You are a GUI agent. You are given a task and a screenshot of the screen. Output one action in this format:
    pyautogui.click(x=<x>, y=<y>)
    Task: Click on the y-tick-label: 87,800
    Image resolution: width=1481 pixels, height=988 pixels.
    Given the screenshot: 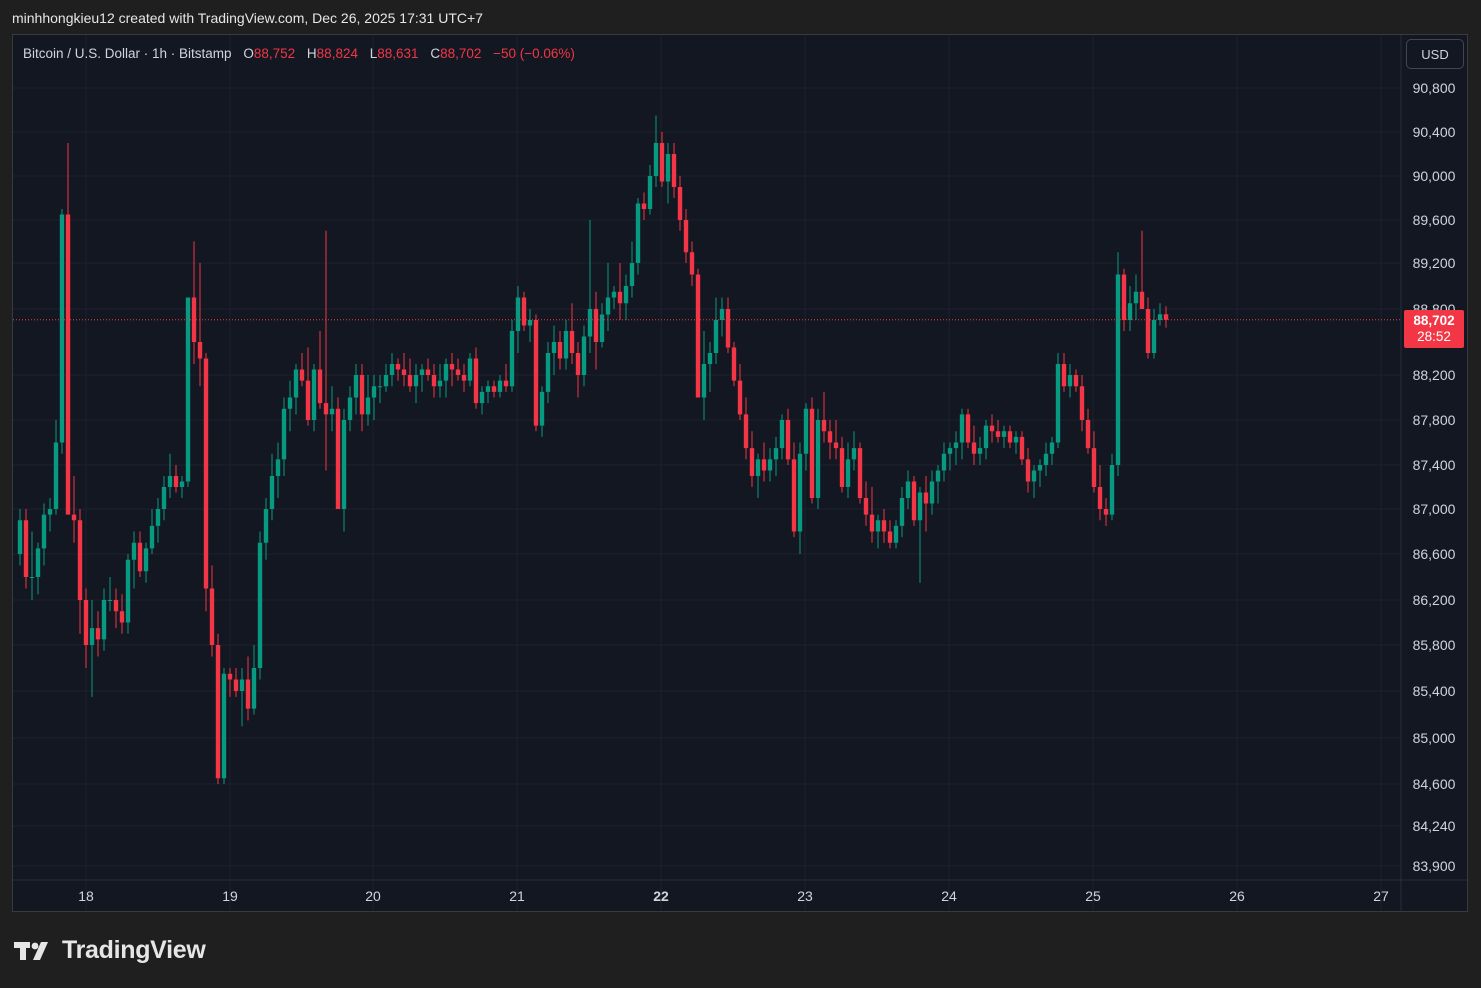 What is the action you would take?
    pyautogui.click(x=1434, y=420)
    